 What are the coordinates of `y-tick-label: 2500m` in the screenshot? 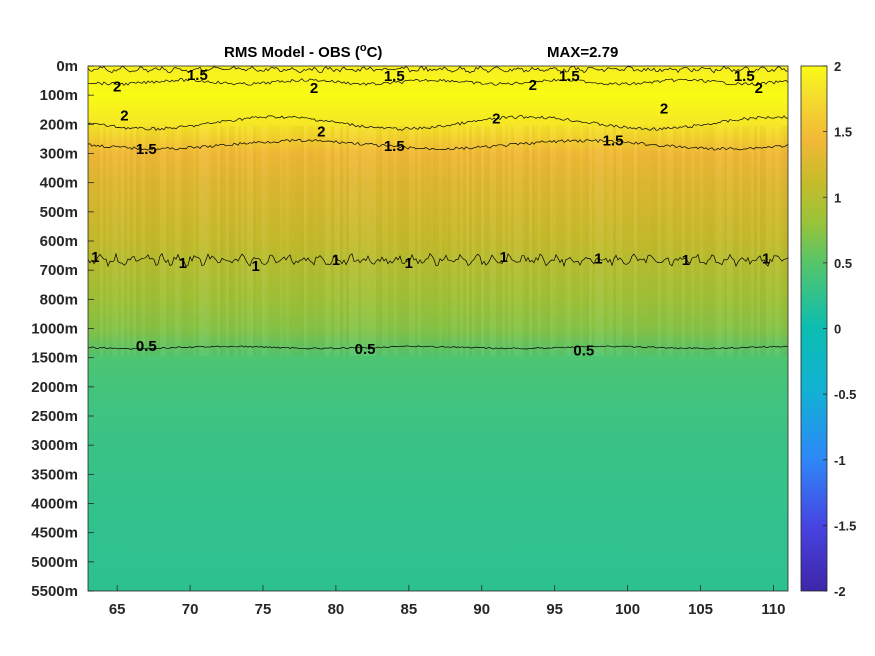 It's located at (54, 416).